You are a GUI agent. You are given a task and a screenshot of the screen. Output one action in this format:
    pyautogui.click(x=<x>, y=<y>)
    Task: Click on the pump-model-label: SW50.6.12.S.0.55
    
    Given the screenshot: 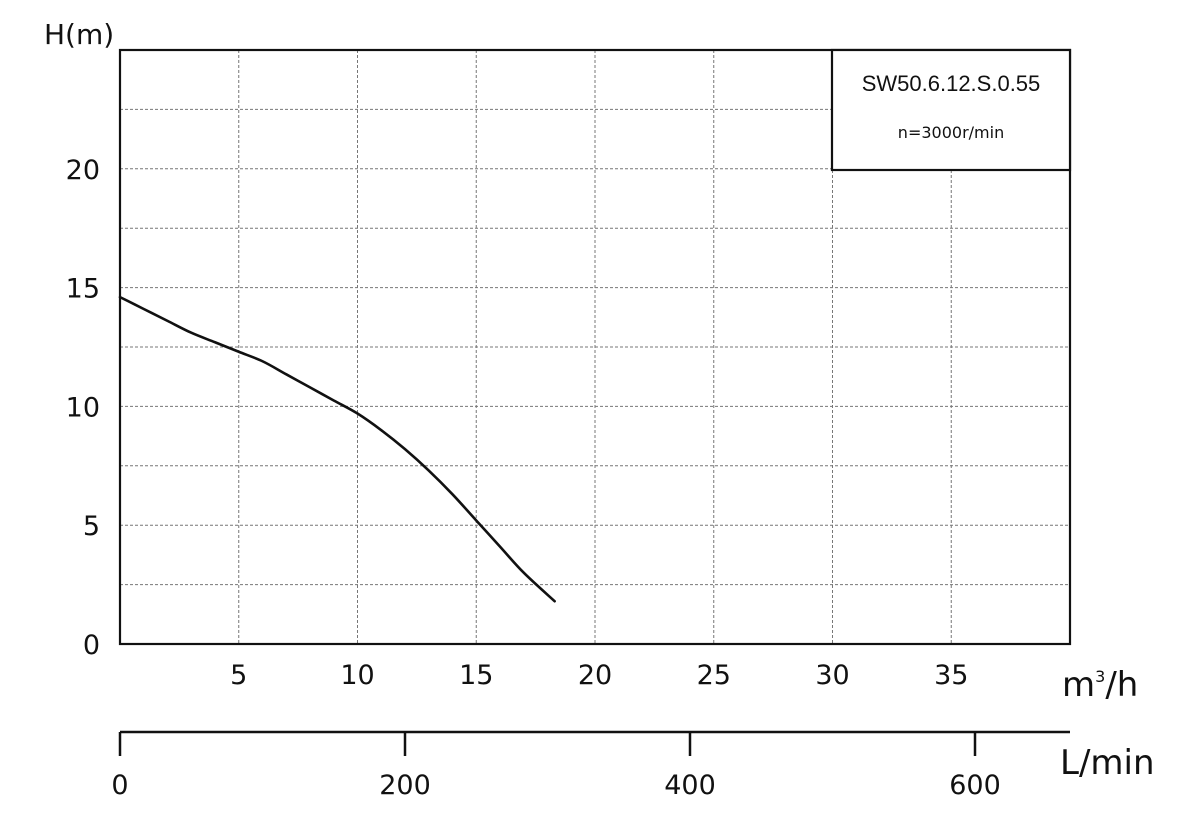 What is the action you would take?
    pyautogui.click(x=951, y=83)
    